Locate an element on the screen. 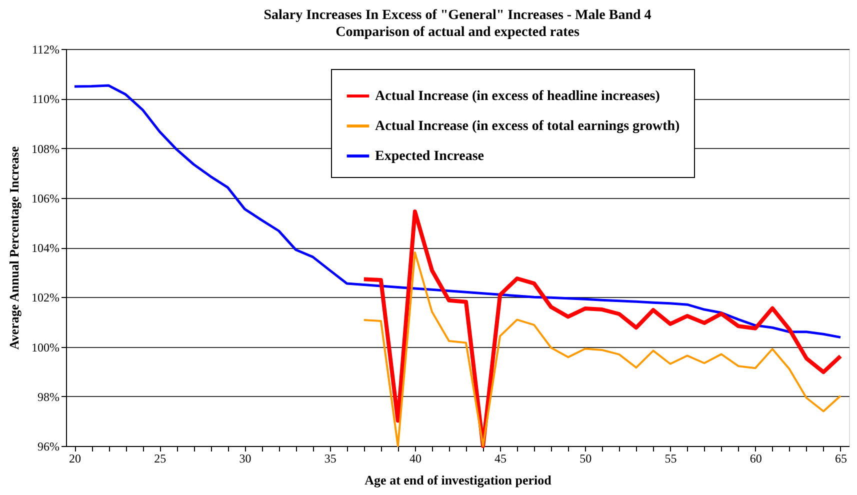 The width and height of the screenshot is (857, 495). y-tick-label: 112% is located at coordinates (46, 49).